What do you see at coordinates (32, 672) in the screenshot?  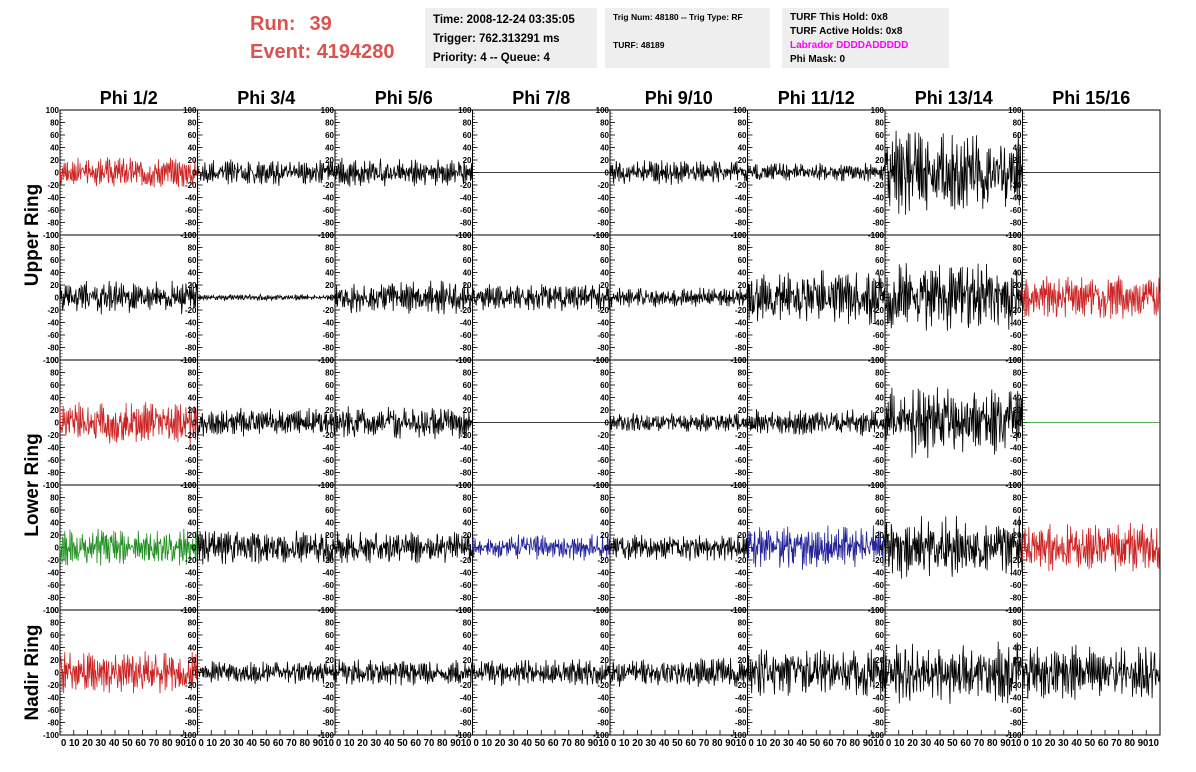 I see `row-label: Nadir Ring` at bounding box center [32, 672].